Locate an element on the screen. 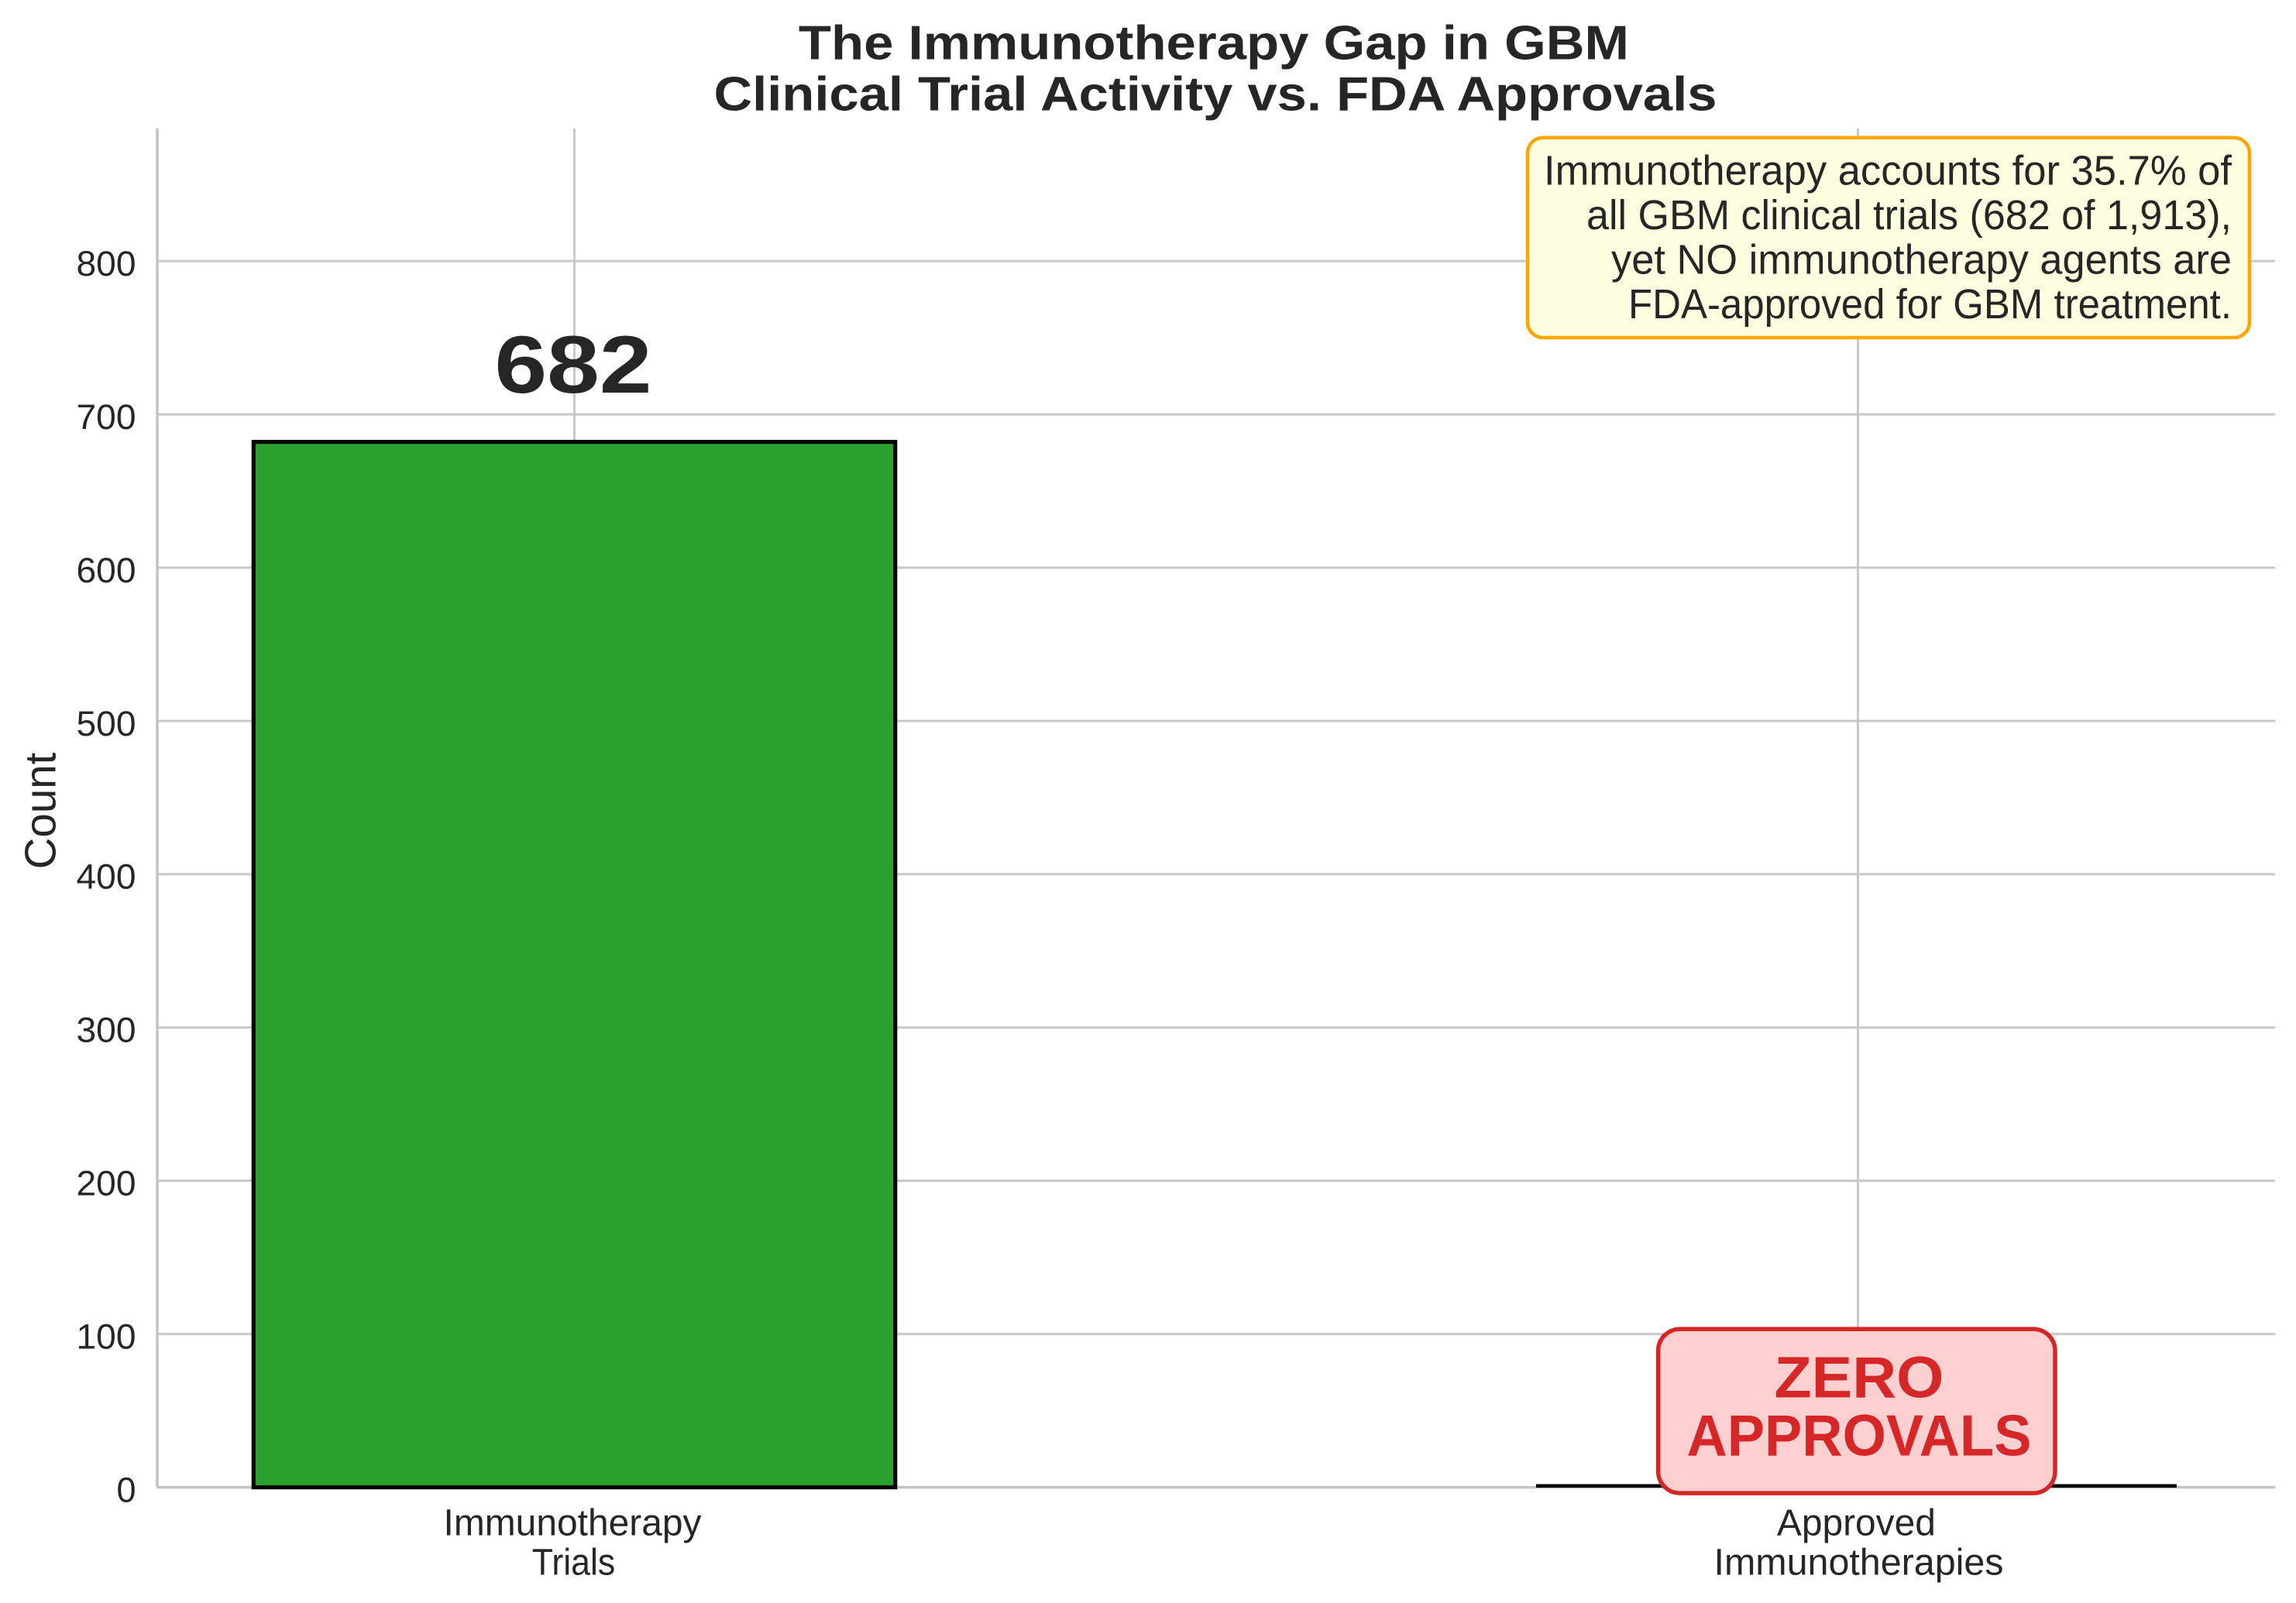 This screenshot has width=2296, height=1603. svg-text: 100 is located at coordinates (106, 1337).